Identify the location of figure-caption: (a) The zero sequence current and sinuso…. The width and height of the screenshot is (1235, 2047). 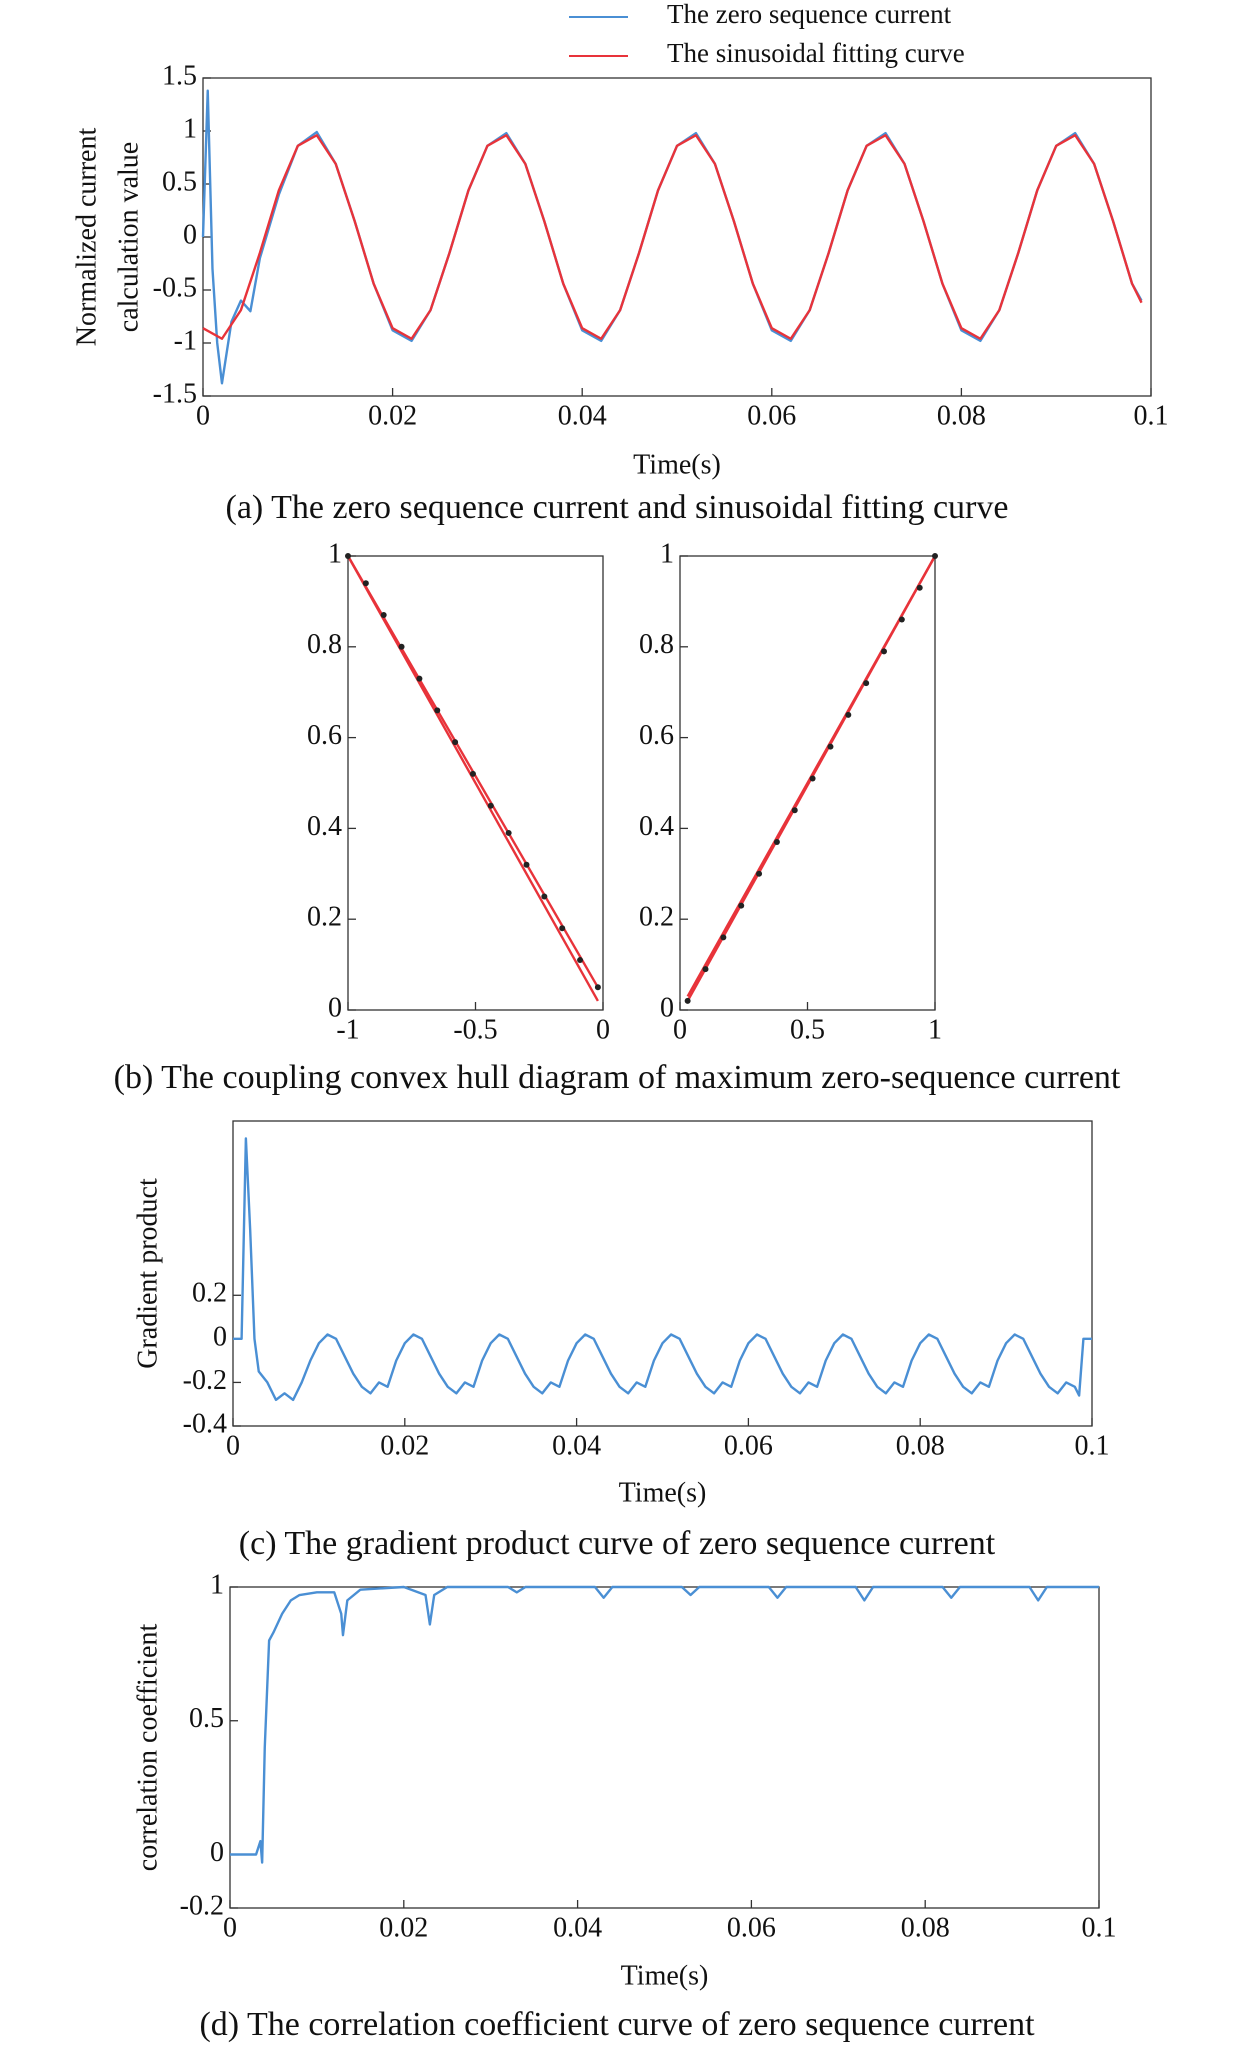
(617, 507).